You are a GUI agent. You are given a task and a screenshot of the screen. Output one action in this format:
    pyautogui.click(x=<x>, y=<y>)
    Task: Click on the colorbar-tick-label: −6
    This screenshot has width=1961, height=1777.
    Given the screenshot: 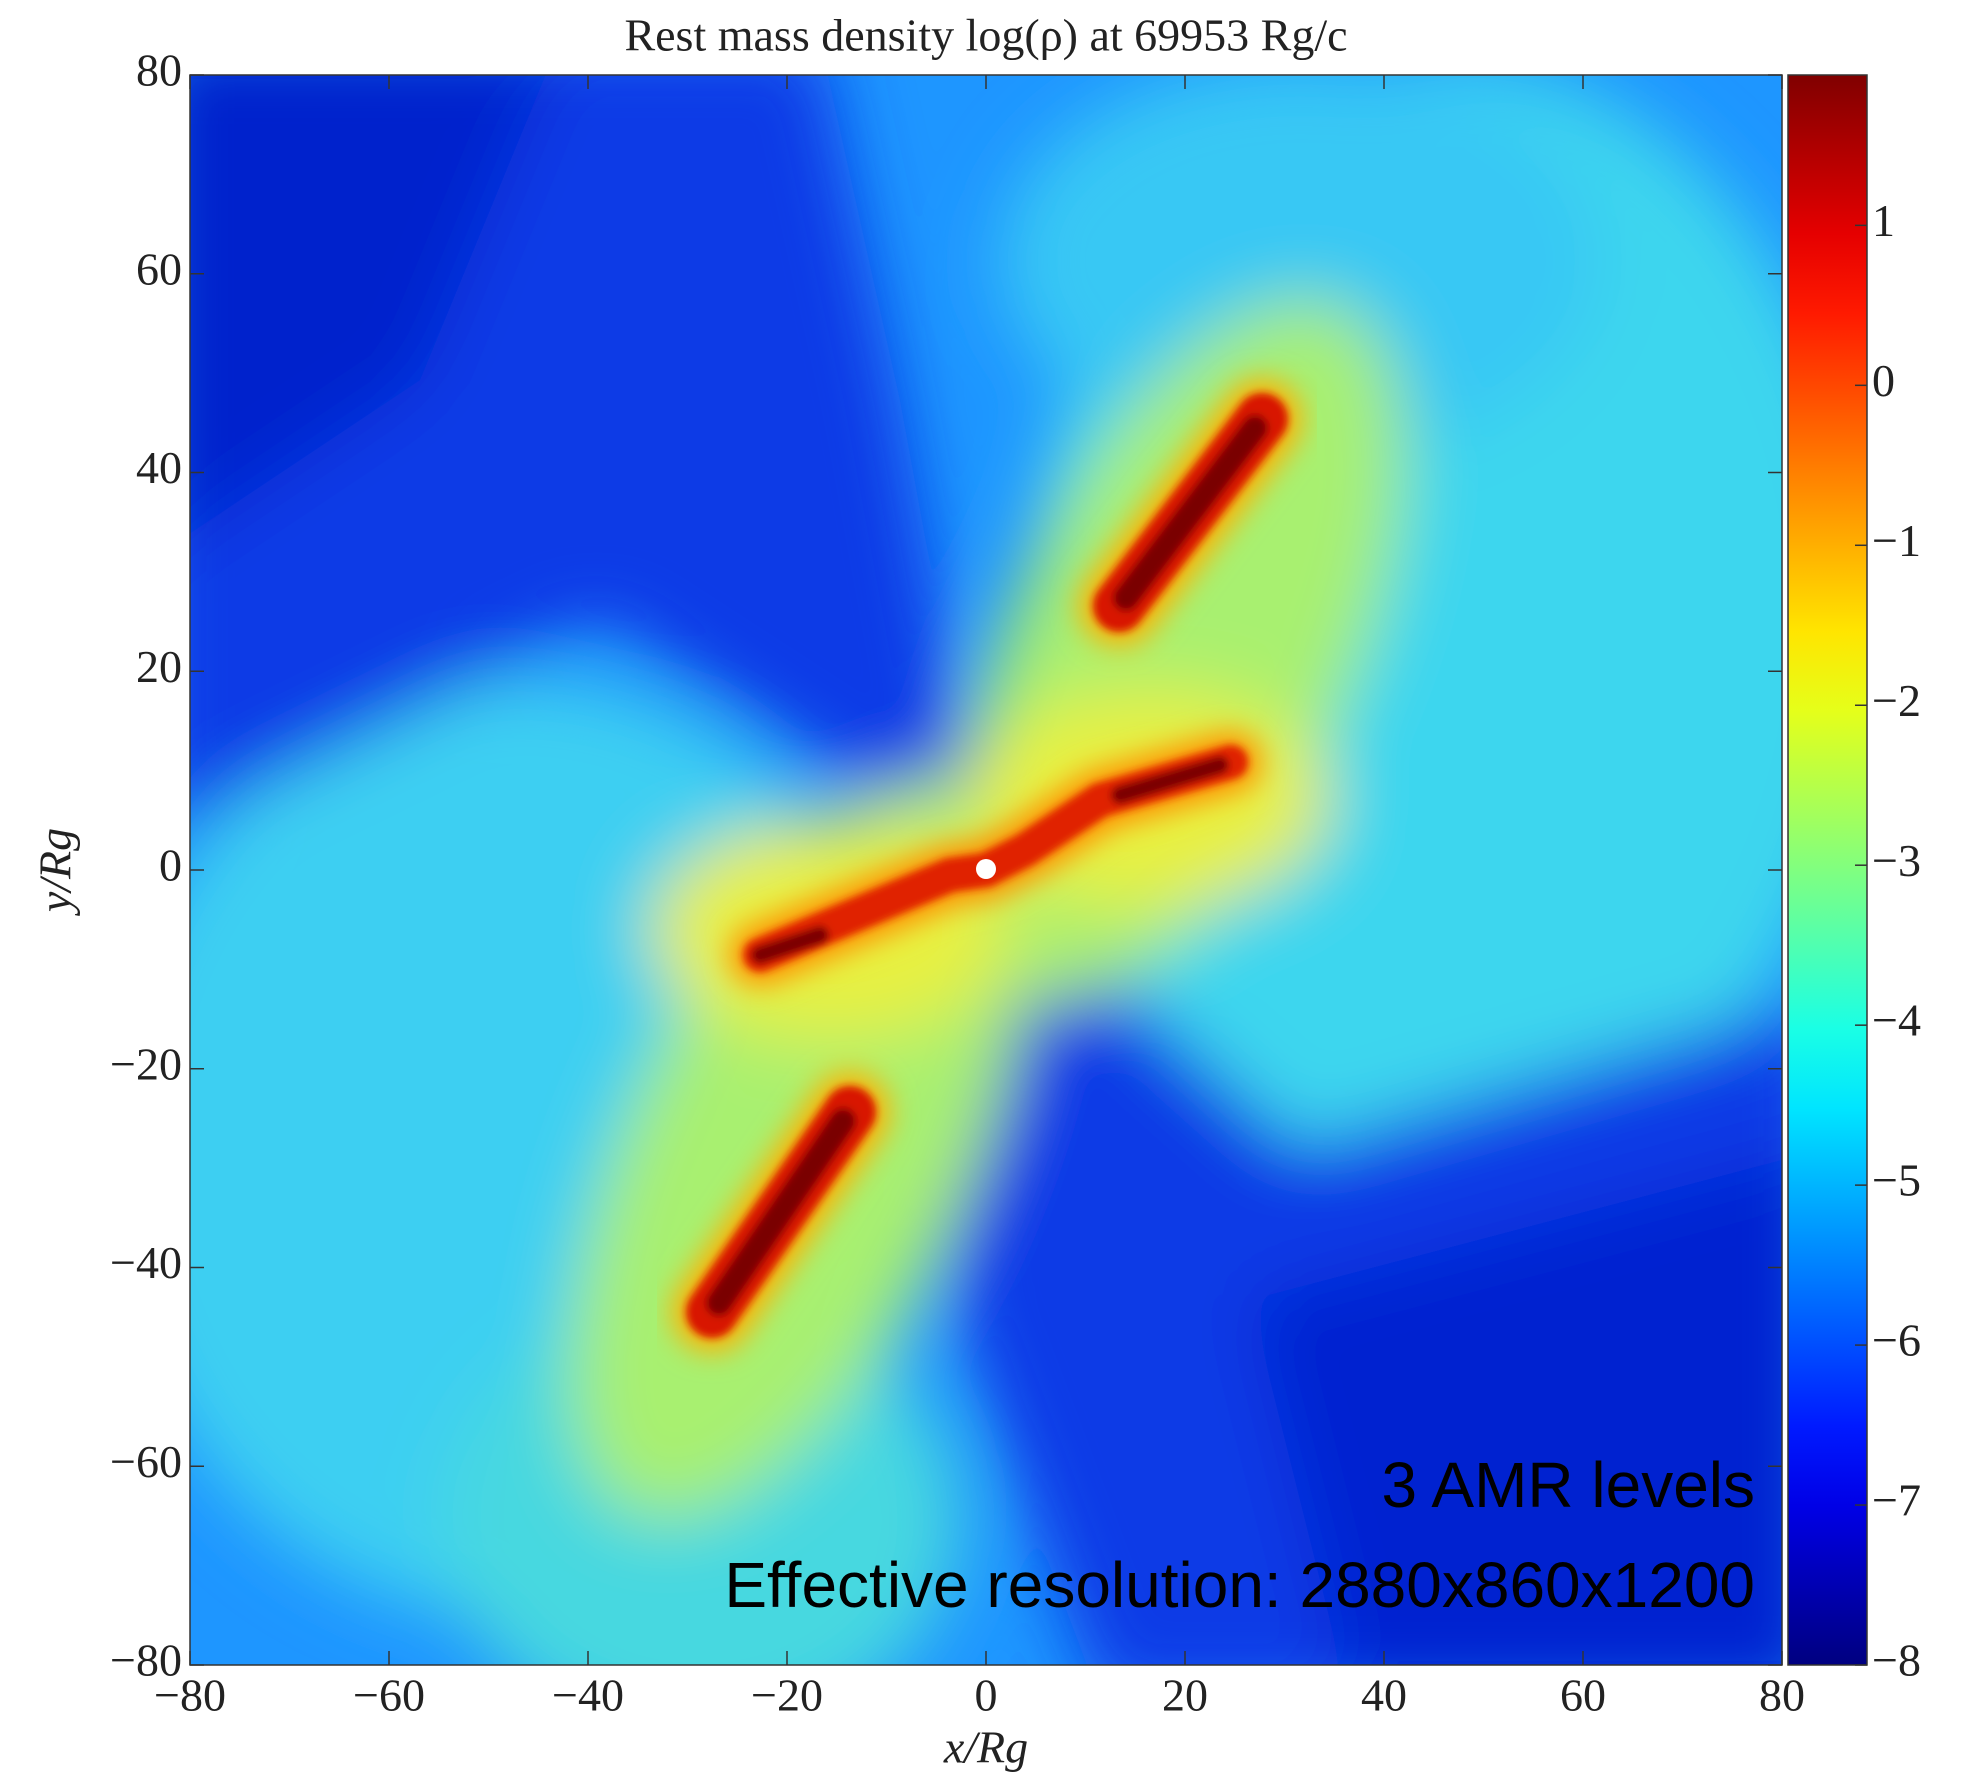 What is the action you would take?
    pyautogui.click(x=1896, y=1340)
    